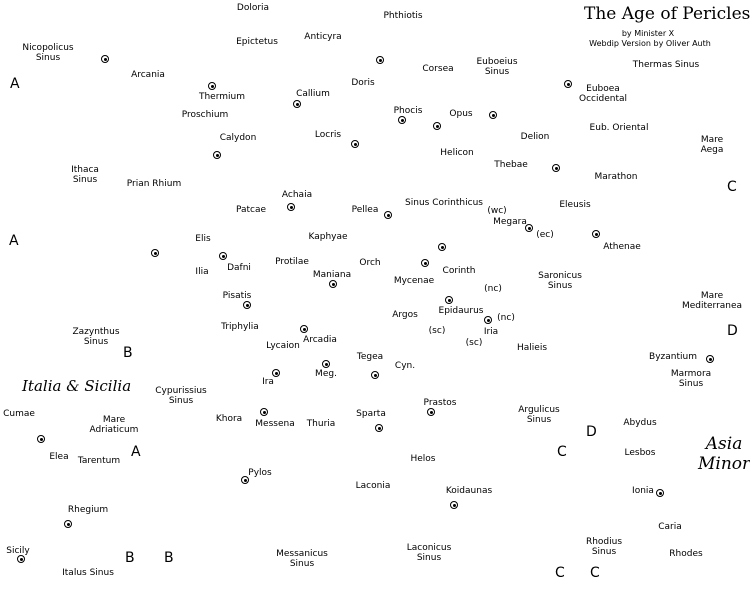 This screenshot has height=590, width=750. What do you see at coordinates (405, 315) in the screenshot?
I see `territory-label: Argos` at bounding box center [405, 315].